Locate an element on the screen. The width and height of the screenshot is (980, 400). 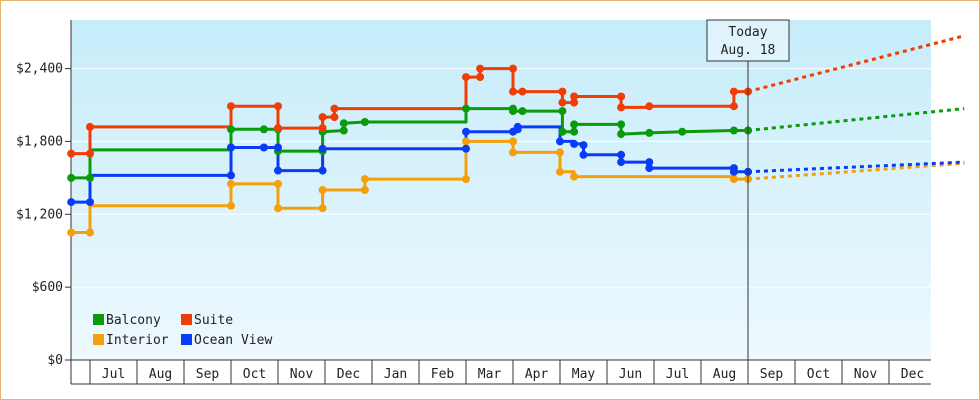
series-line-balcony is located at coordinates (409, 143).